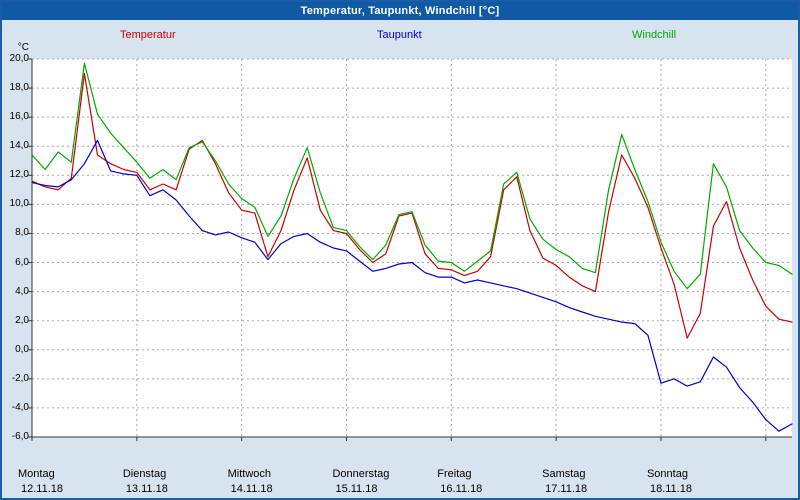 Image resolution: width=800 pixels, height=500 pixels. Describe the element at coordinates (19, 204) in the screenshot. I see `y-tick-label: 10,0` at that location.